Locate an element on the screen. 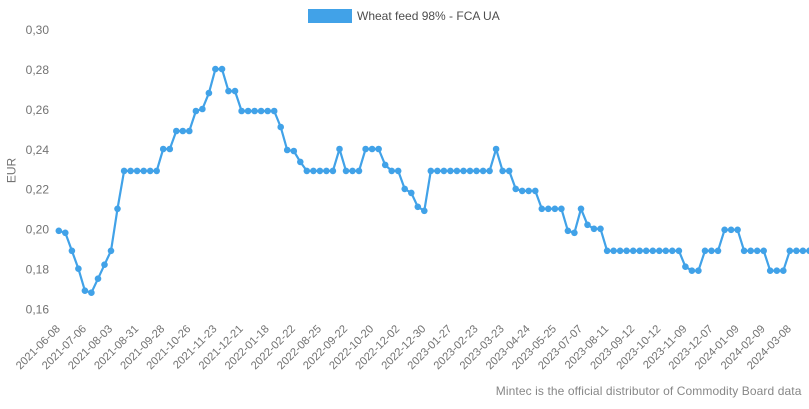 Image resolution: width=809 pixels, height=409 pixels. svg-text: 0,18 is located at coordinates (38, 270).